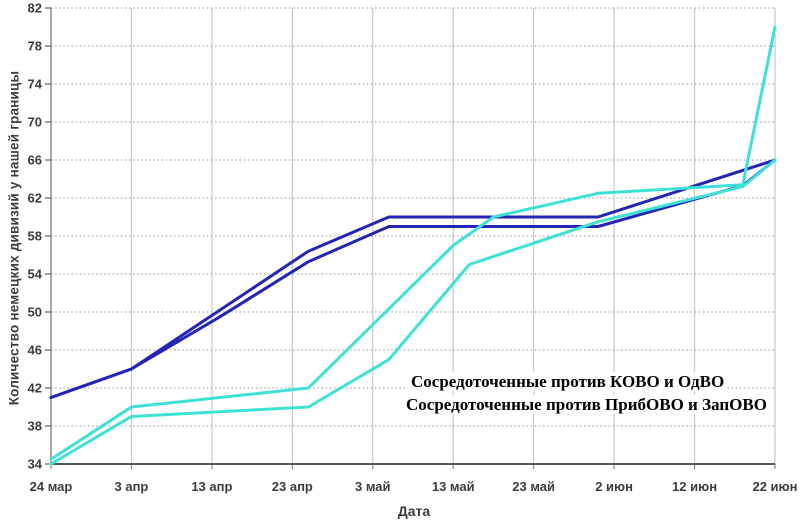  What do you see at coordinates (35, 312) in the screenshot?
I see `y-tick-label: 50` at bounding box center [35, 312].